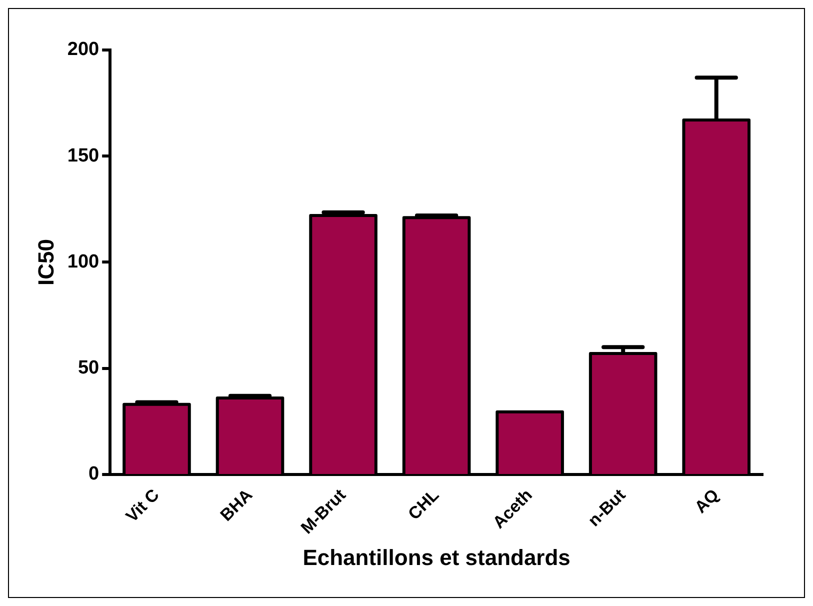 The image size is (813, 606). What do you see at coordinates (436, 557) in the screenshot?
I see `x-axis-title: Echantillons et standards` at bounding box center [436, 557].